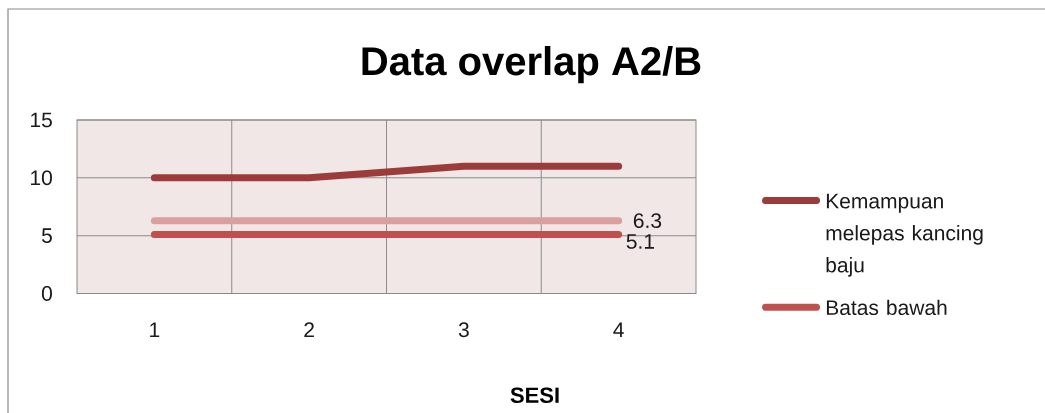  What do you see at coordinates (309, 329) in the screenshot?
I see `x-tick-label: 2` at bounding box center [309, 329].